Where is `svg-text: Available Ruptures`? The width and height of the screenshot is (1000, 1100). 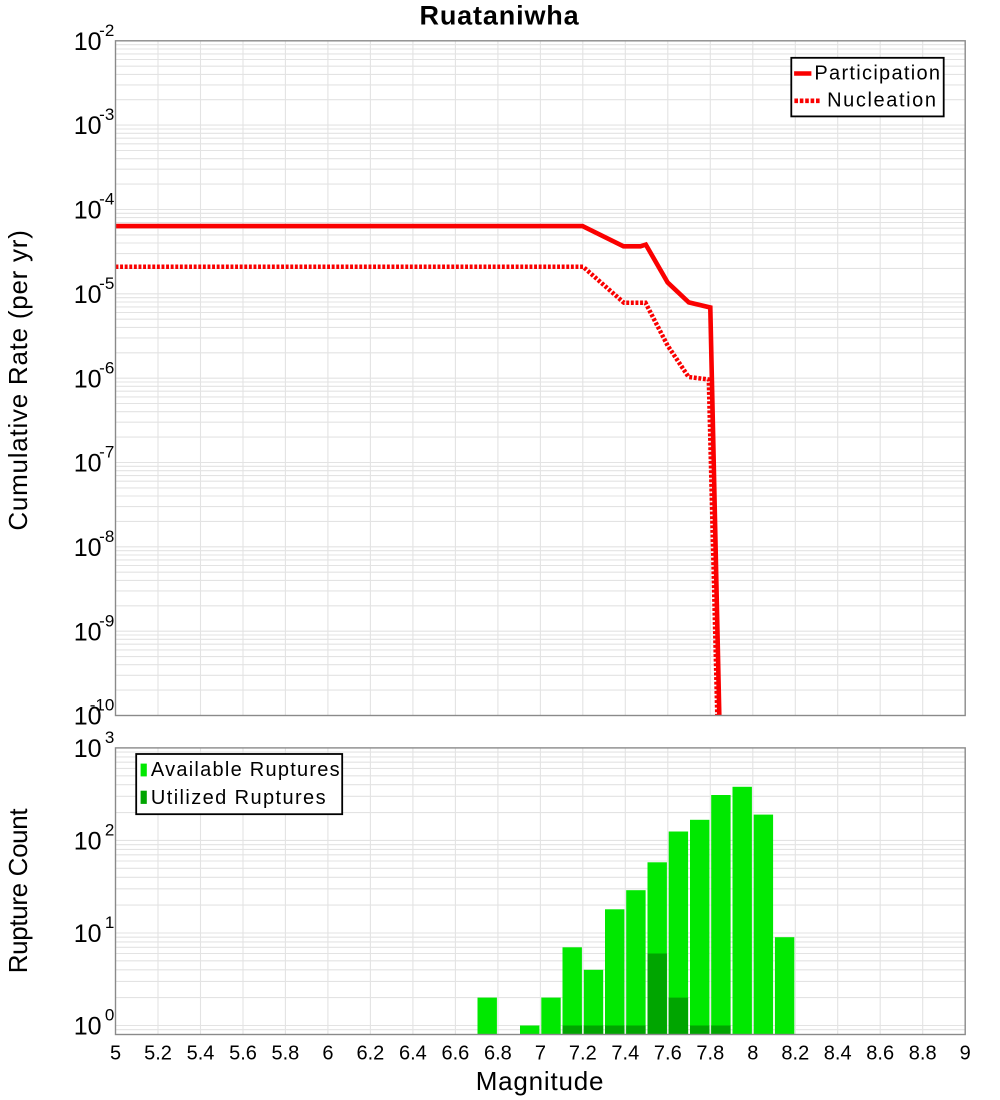 svg-text: Available Ruptures is located at coordinates (246, 770).